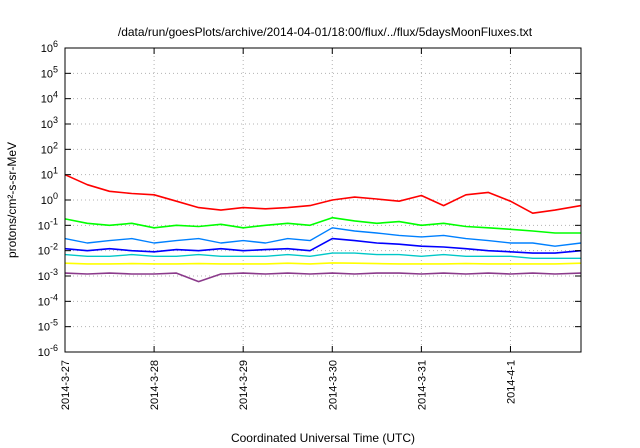 This screenshot has width=640, height=448. What do you see at coordinates (422, 385) in the screenshot?
I see `x-tick-label: 2014-3-31` at bounding box center [422, 385].